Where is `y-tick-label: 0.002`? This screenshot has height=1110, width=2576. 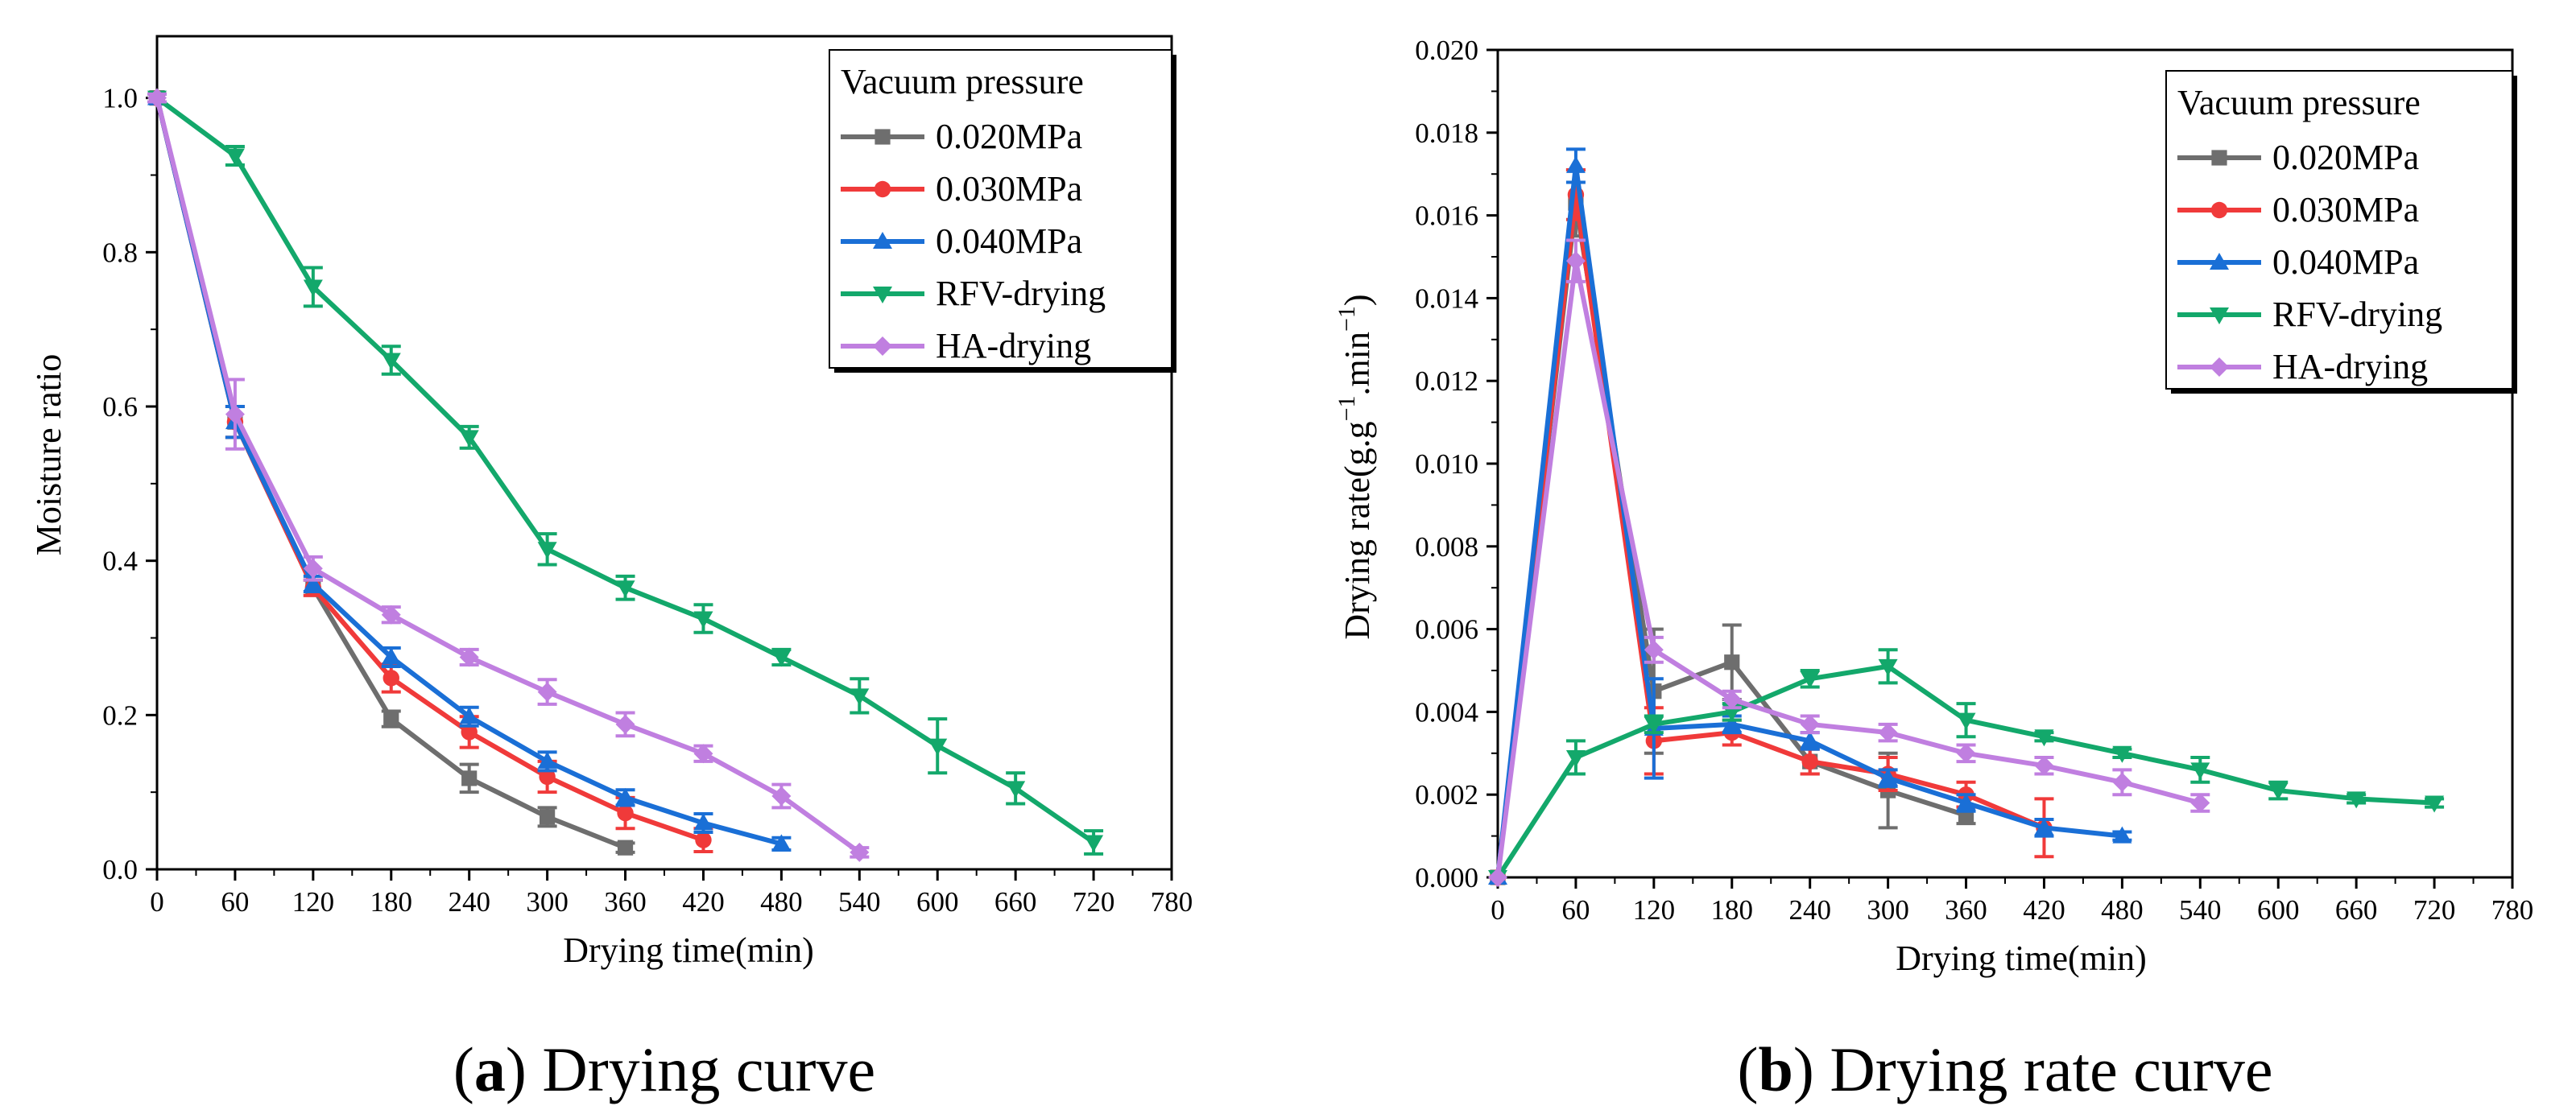
y-tick-label: 0.002 is located at coordinates (1447, 795).